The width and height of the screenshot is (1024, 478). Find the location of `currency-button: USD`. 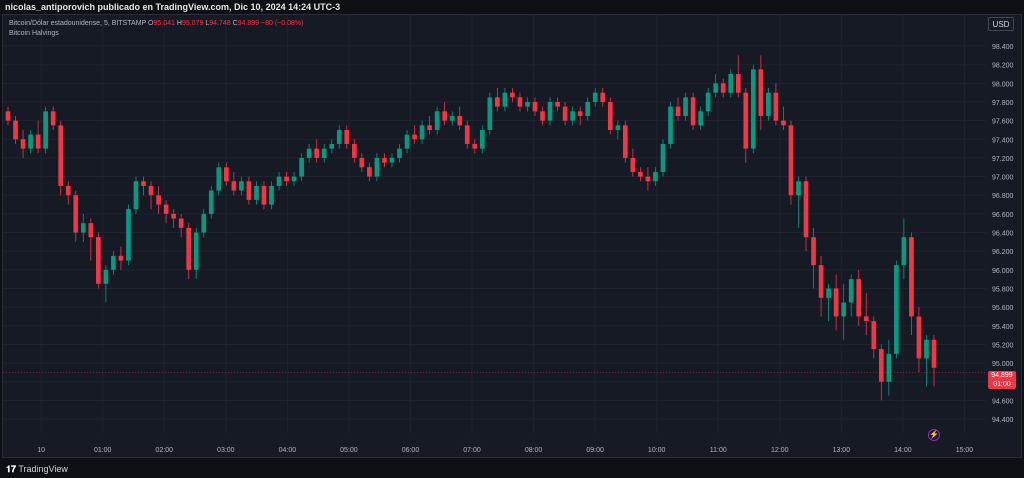

currency-button: USD is located at coordinates (1001, 24).